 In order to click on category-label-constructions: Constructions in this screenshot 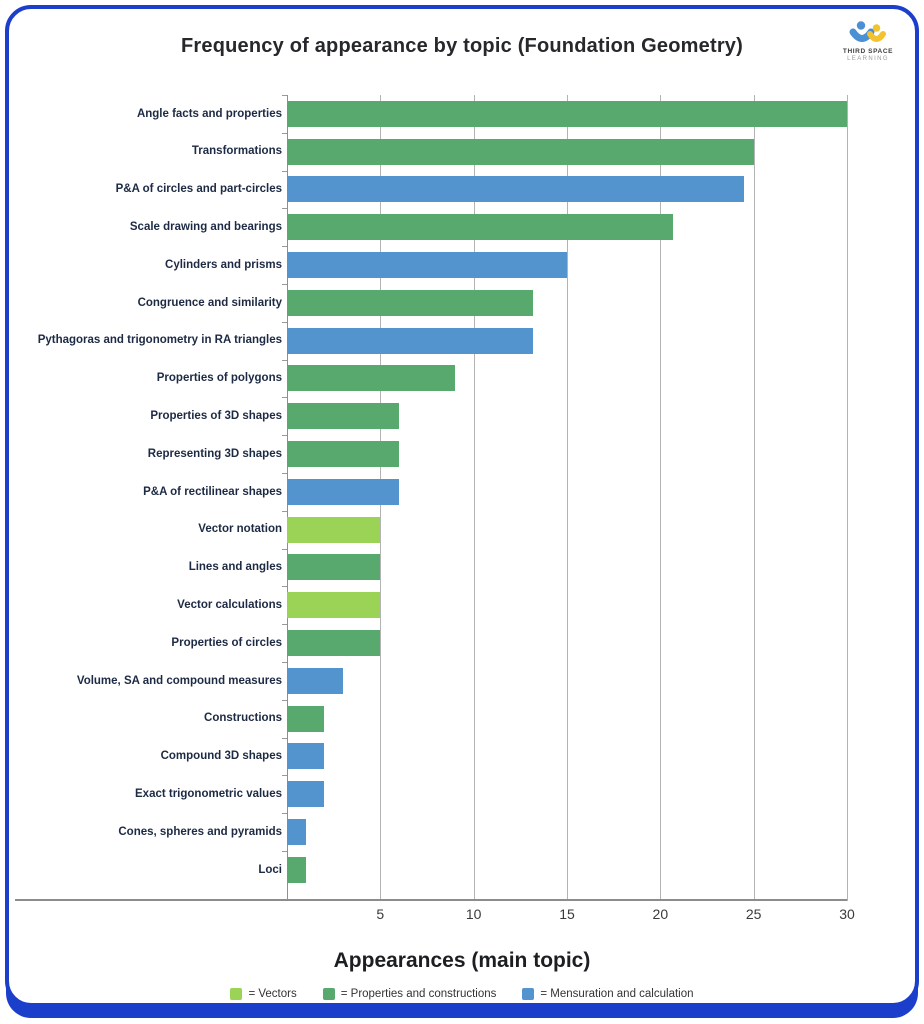, I will do `click(243, 718)`.